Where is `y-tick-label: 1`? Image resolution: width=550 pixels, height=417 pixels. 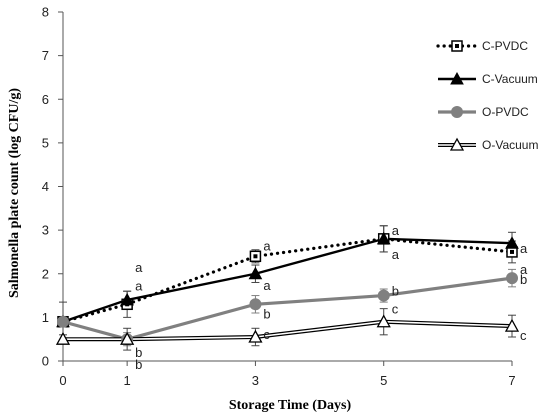
y-tick-label: 1 is located at coordinates (45, 317).